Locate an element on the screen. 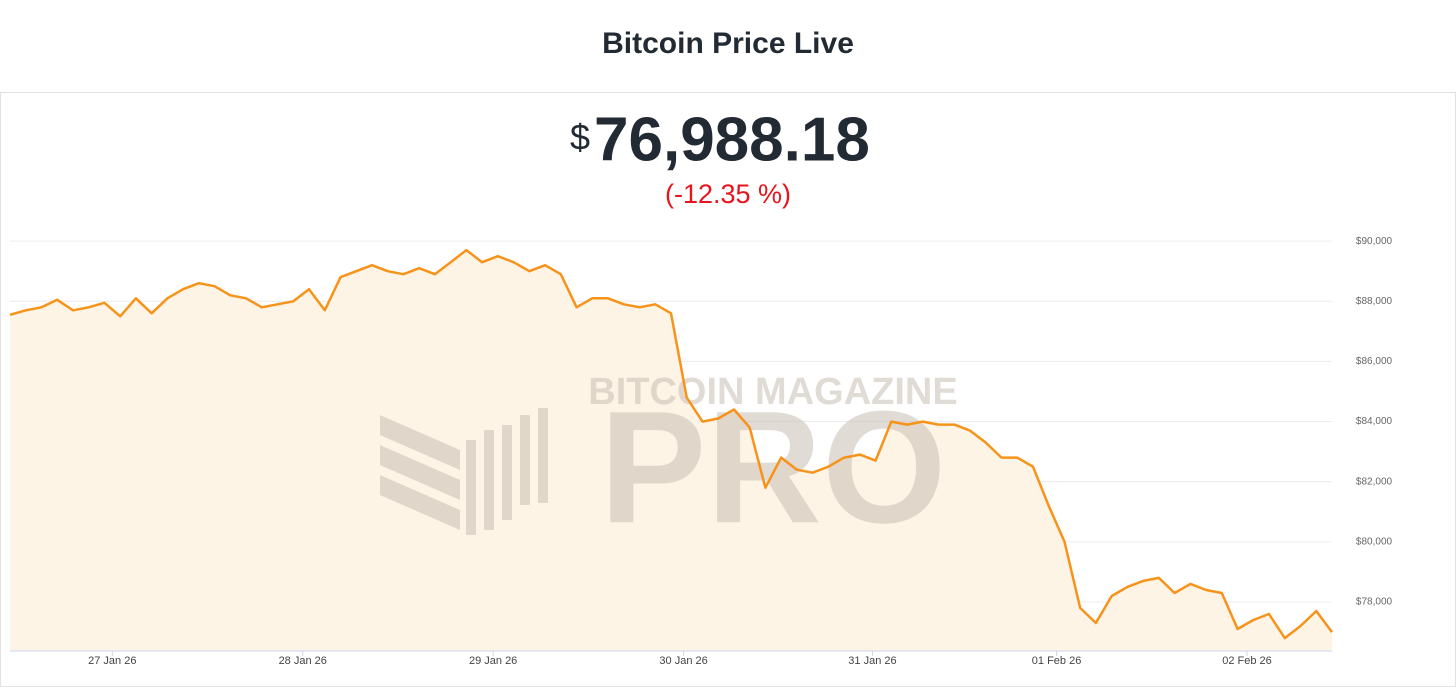 This screenshot has width=1456, height=694. y-tick-label: $82,000 is located at coordinates (1374, 481).